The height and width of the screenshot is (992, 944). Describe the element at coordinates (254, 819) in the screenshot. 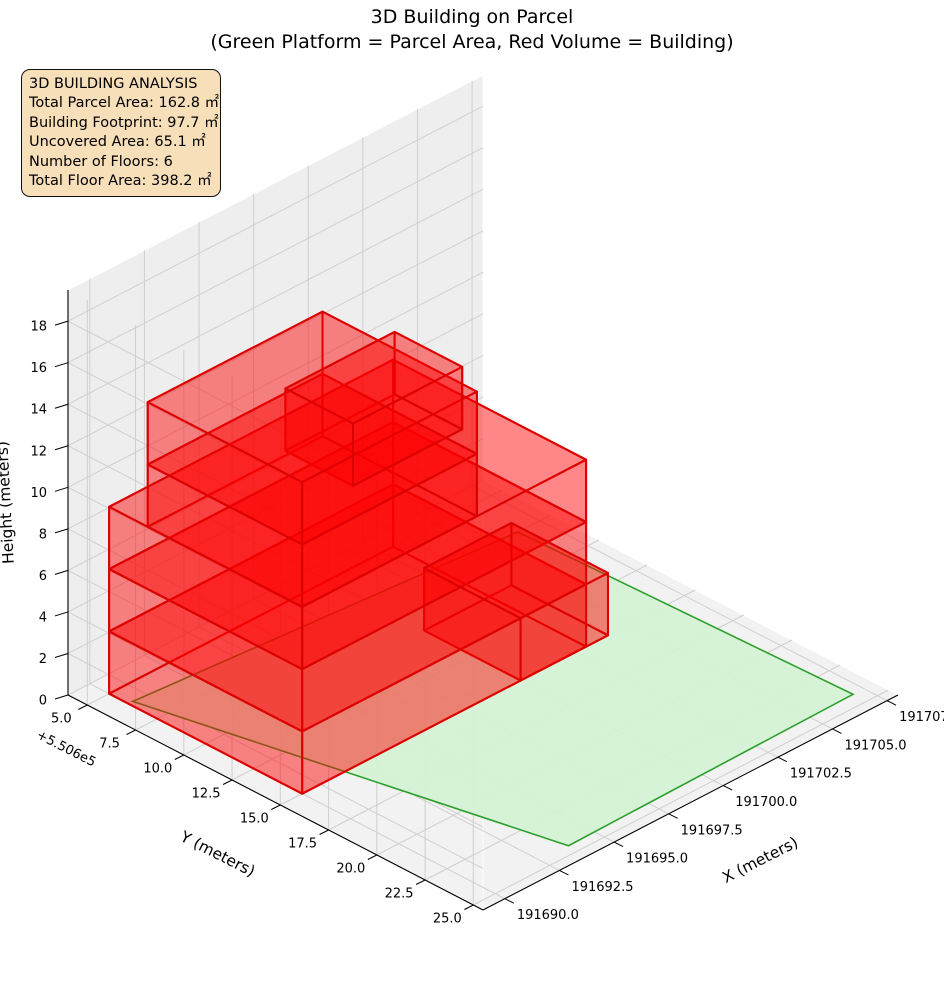

I see `y-tick-label: 15.0` at that location.